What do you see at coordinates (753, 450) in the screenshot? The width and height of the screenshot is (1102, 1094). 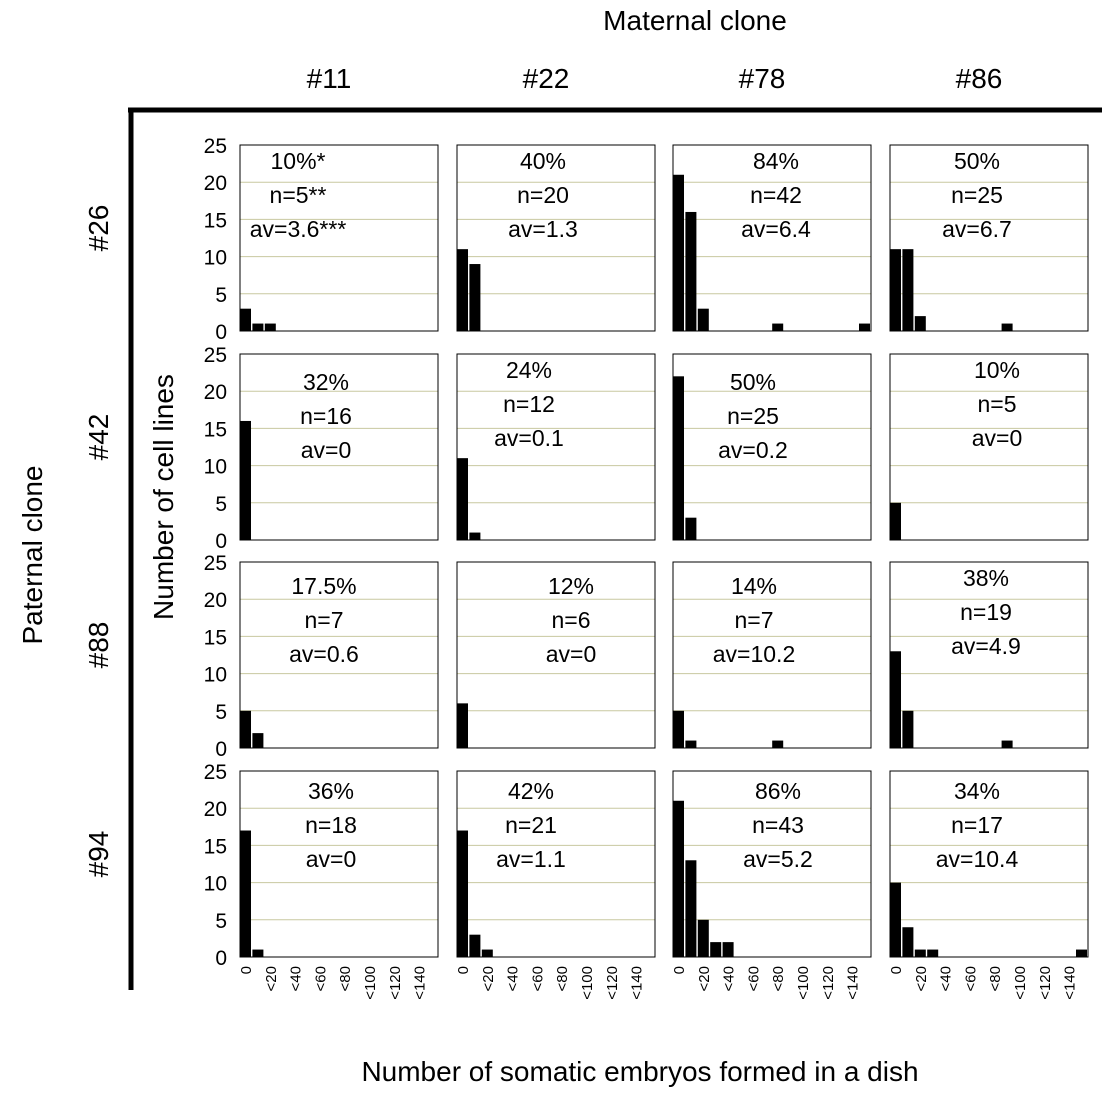 I see `panel-average-label: av=0.2` at bounding box center [753, 450].